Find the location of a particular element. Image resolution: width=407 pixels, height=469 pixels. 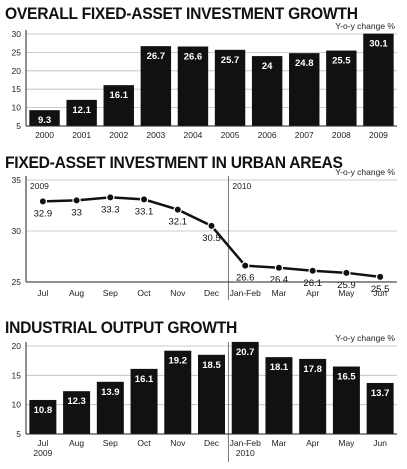

x-tick-label: 2003 is located at coordinates (155, 135).